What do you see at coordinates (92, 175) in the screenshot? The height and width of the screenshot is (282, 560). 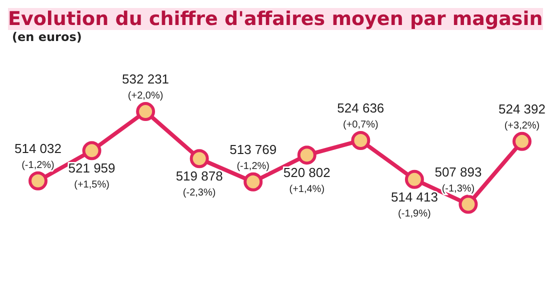 I see `data-label: 521 959 (+1,5%)` at bounding box center [92, 175].